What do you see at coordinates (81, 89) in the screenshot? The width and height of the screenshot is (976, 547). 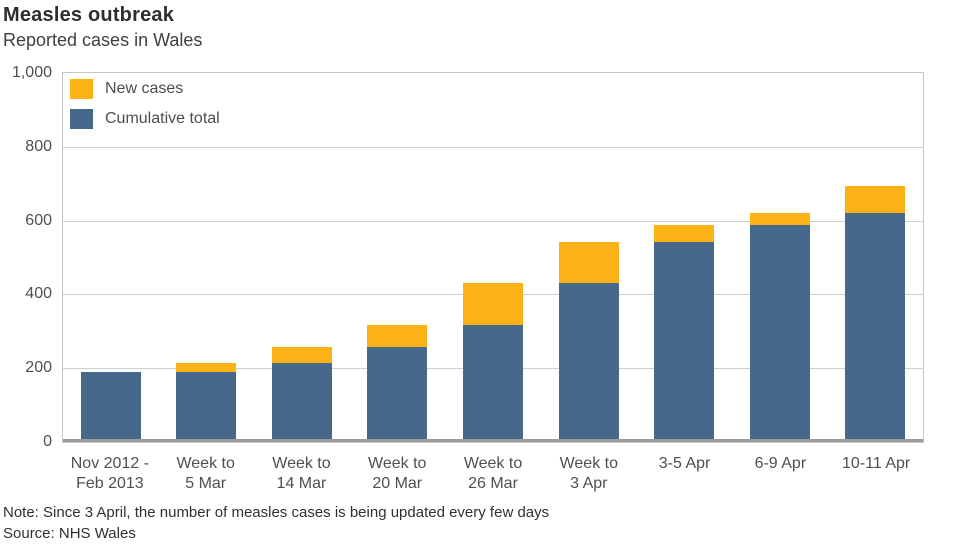 I see `legend-swatch-new-cases` at bounding box center [81, 89].